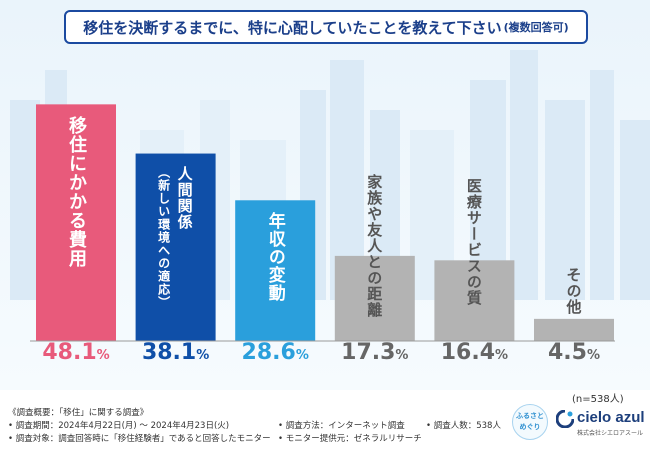 The image size is (650, 450). I want to click on value-number: 48.1, so click(69, 352).